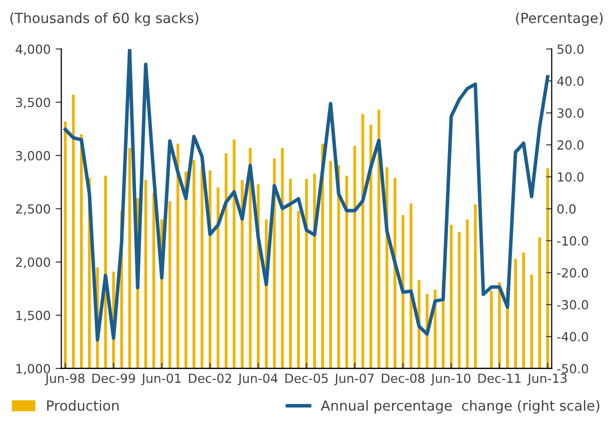  Describe the element at coordinates (403, 379) in the screenshot. I see `x-tick-label: Dec-08` at that location.